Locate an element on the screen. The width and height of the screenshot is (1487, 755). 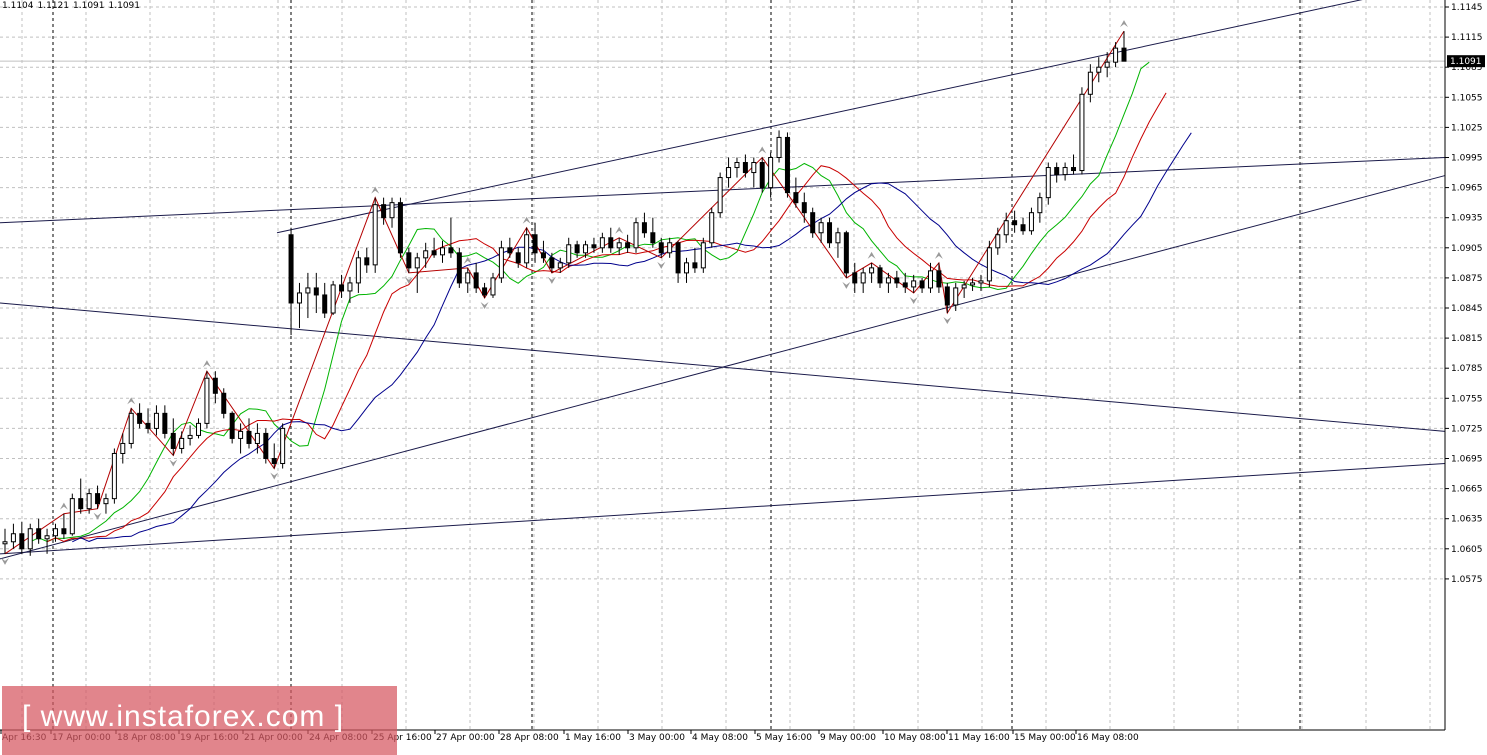
ohlc-high: 1.1121 is located at coordinates (53, 6).